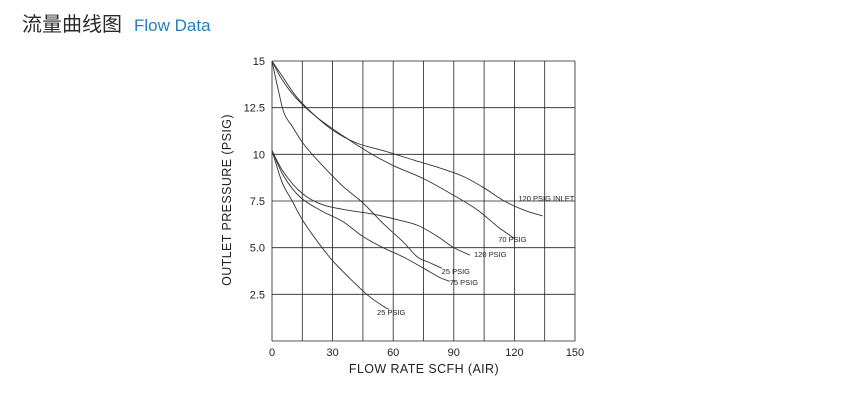  What do you see at coordinates (332, 353) in the screenshot?
I see `x-tick-label: 30` at bounding box center [332, 353].